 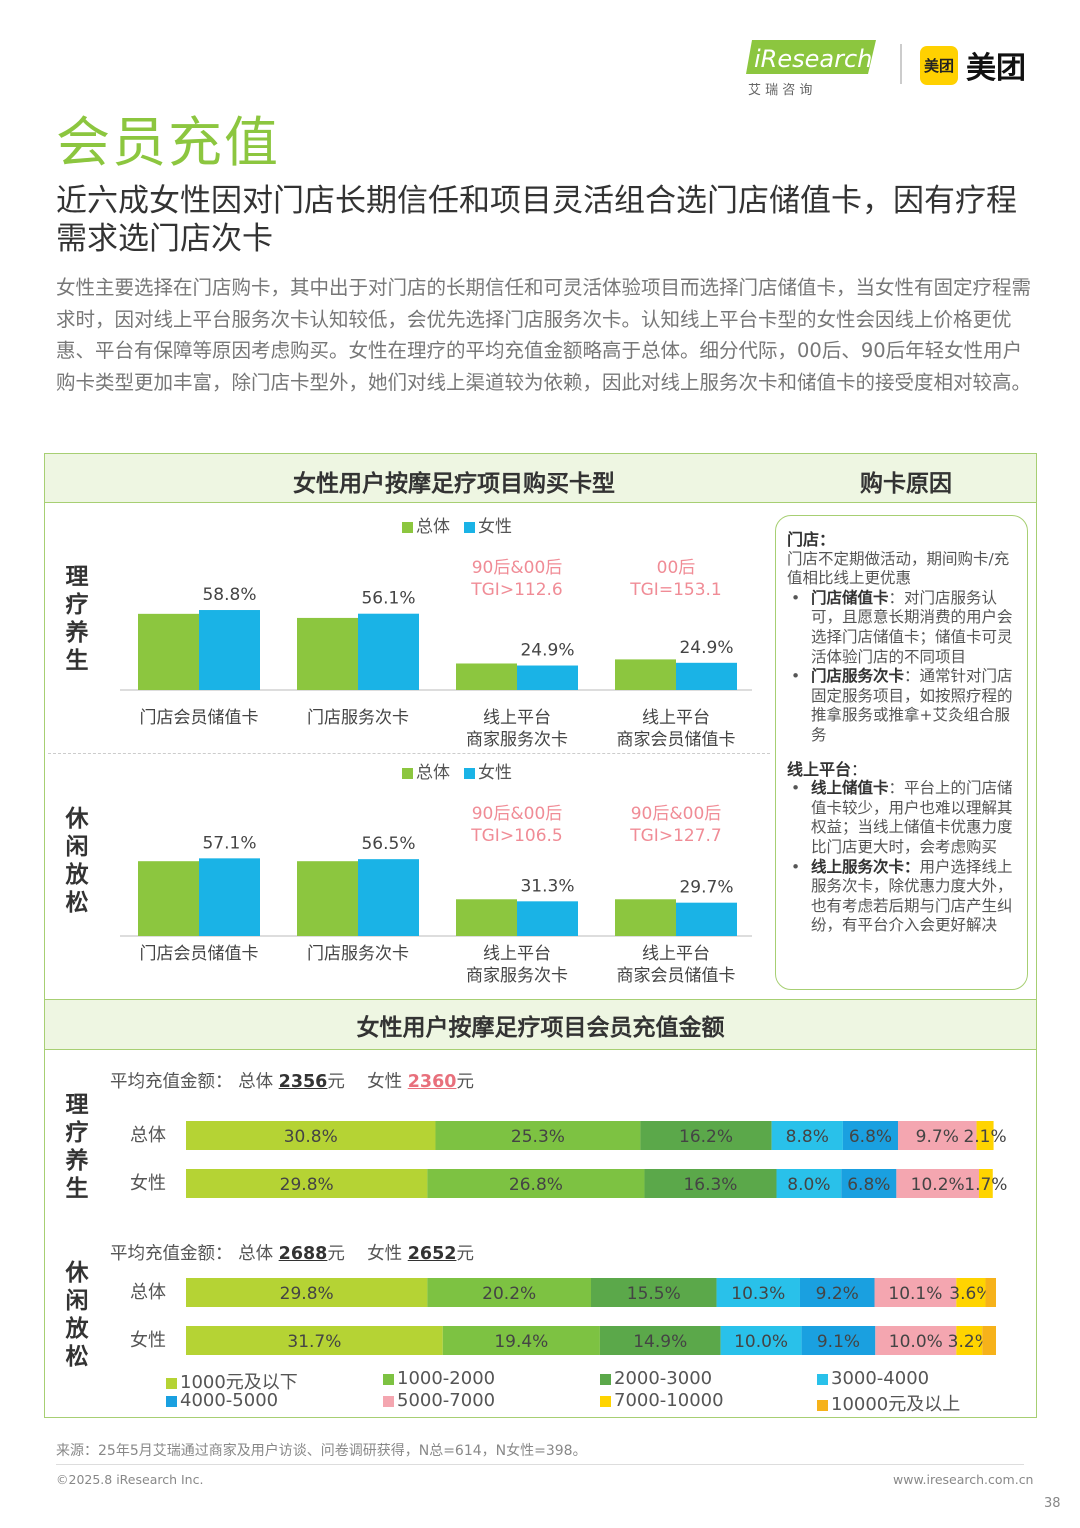 I want to click on segment-label: 20.2%, so click(x=509, y=1294).